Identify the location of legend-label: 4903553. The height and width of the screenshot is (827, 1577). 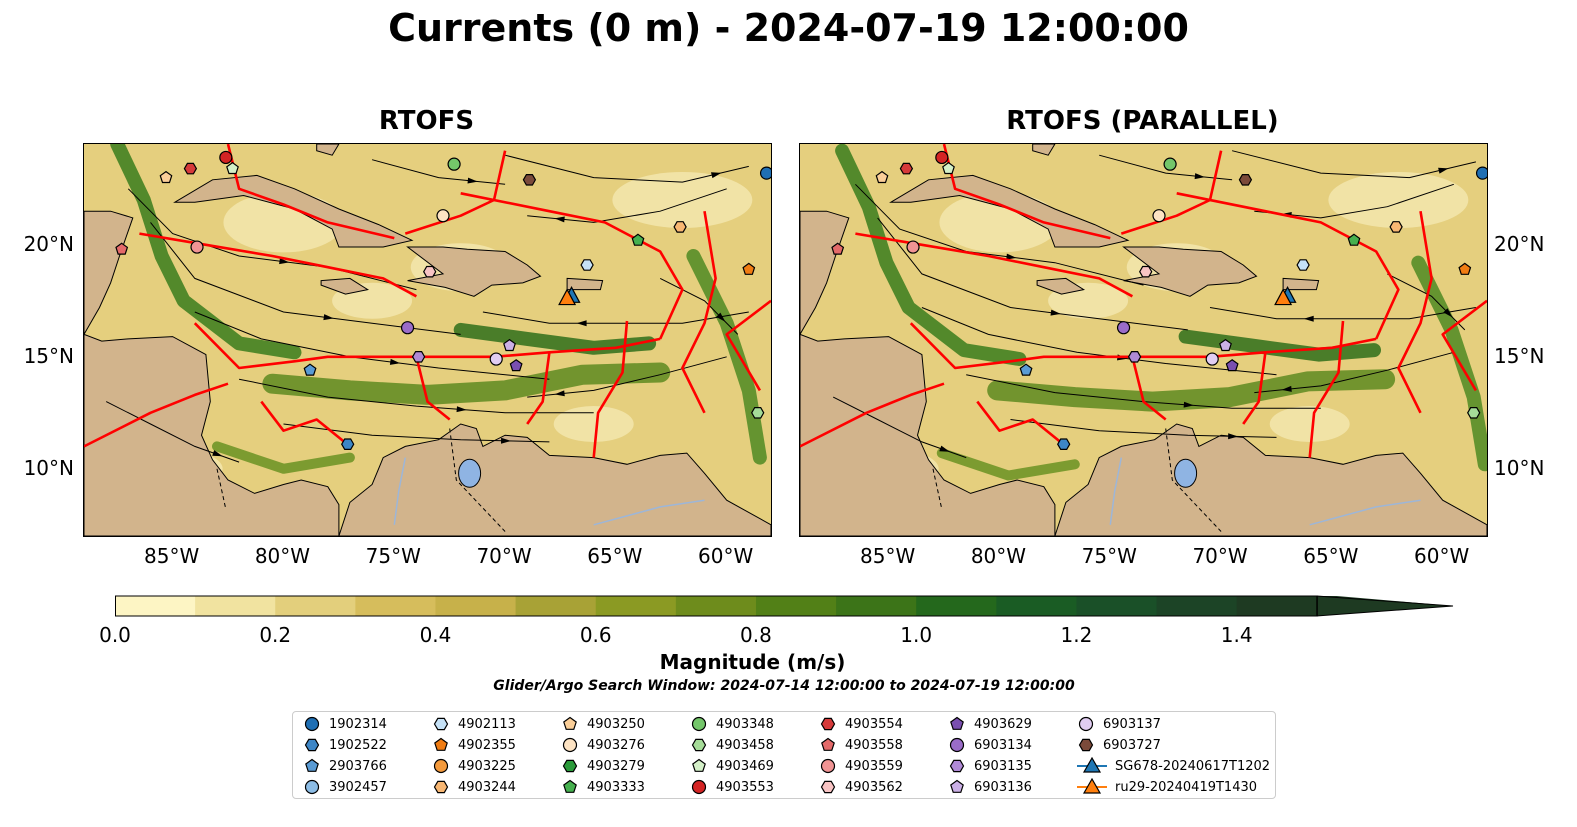
(745, 787).